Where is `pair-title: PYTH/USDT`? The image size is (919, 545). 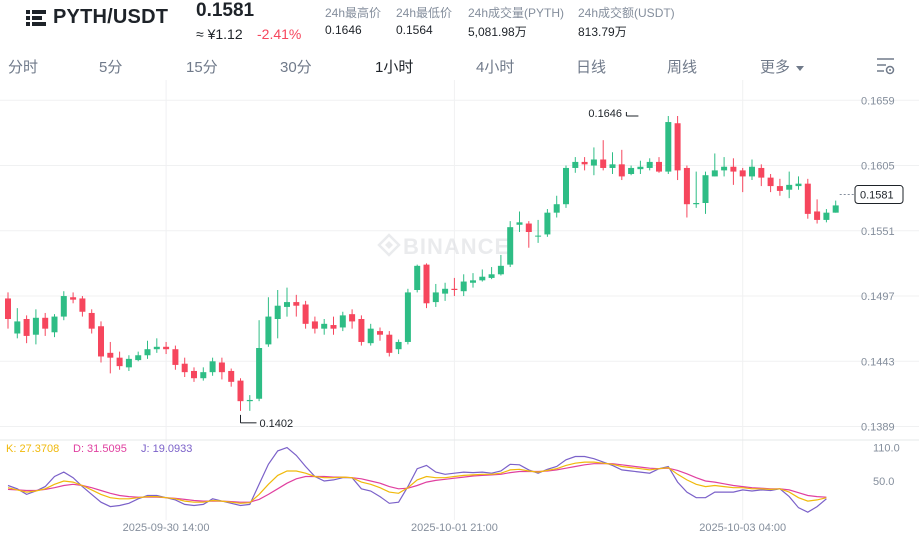
pair-title: PYTH/USDT is located at coordinates (111, 17).